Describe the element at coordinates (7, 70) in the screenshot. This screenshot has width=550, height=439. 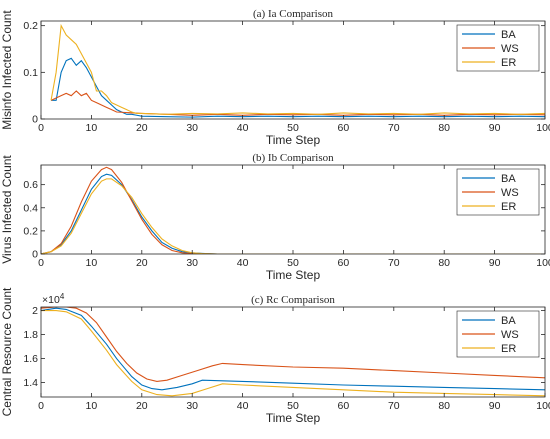
I see `y-axis-label: Misinfo Infected Count` at that location.